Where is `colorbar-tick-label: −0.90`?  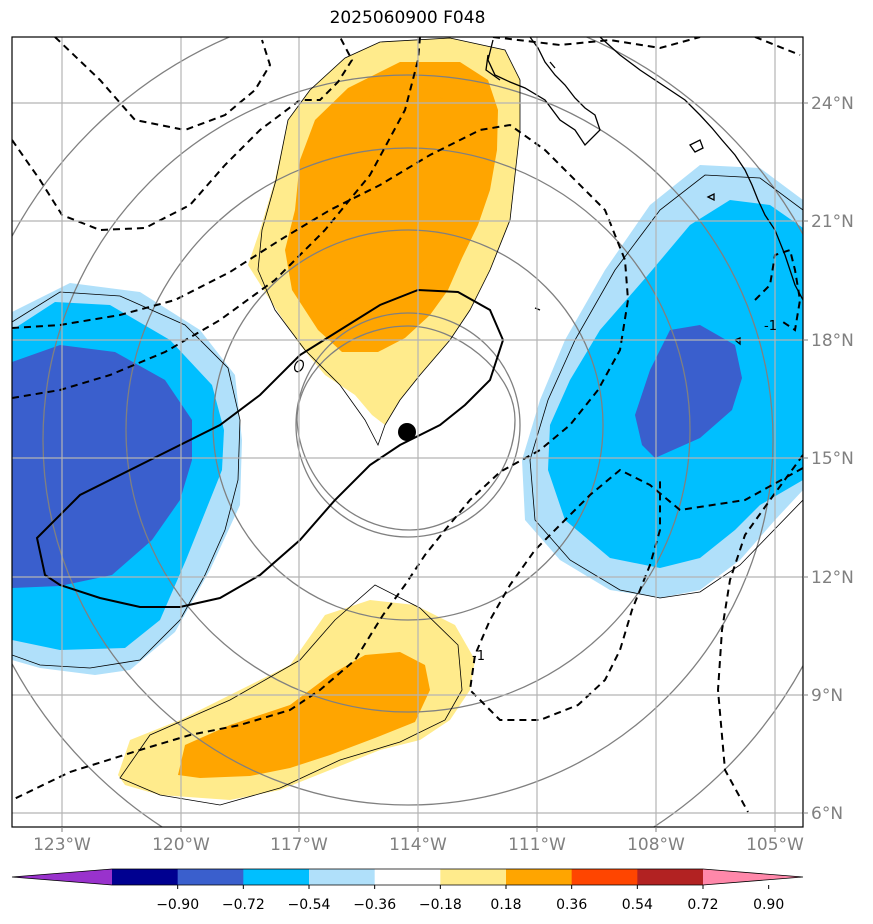 colorbar-tick-label: −0.90 is located at coordinates (177, 905).